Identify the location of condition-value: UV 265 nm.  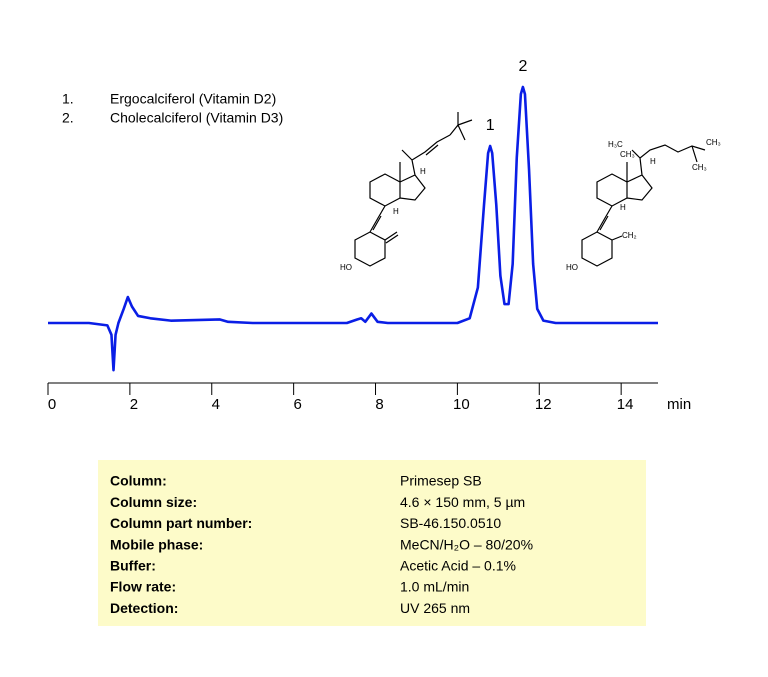
(435, 608).